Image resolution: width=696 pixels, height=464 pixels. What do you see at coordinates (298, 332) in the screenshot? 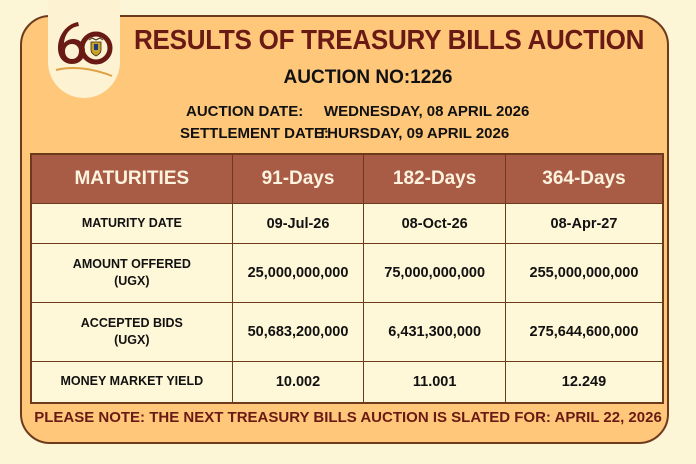
I see `cell-91: 50,683,200,000` at bounding box center [298, 332].